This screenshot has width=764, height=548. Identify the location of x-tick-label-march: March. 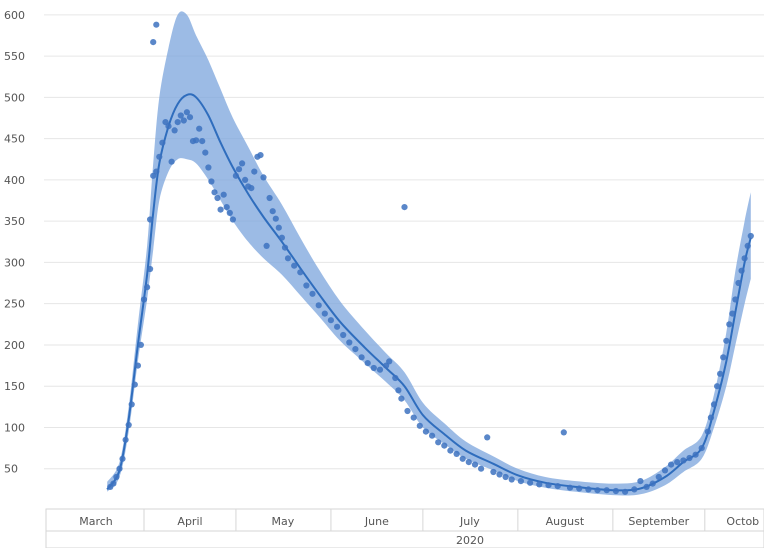
(96, 521).